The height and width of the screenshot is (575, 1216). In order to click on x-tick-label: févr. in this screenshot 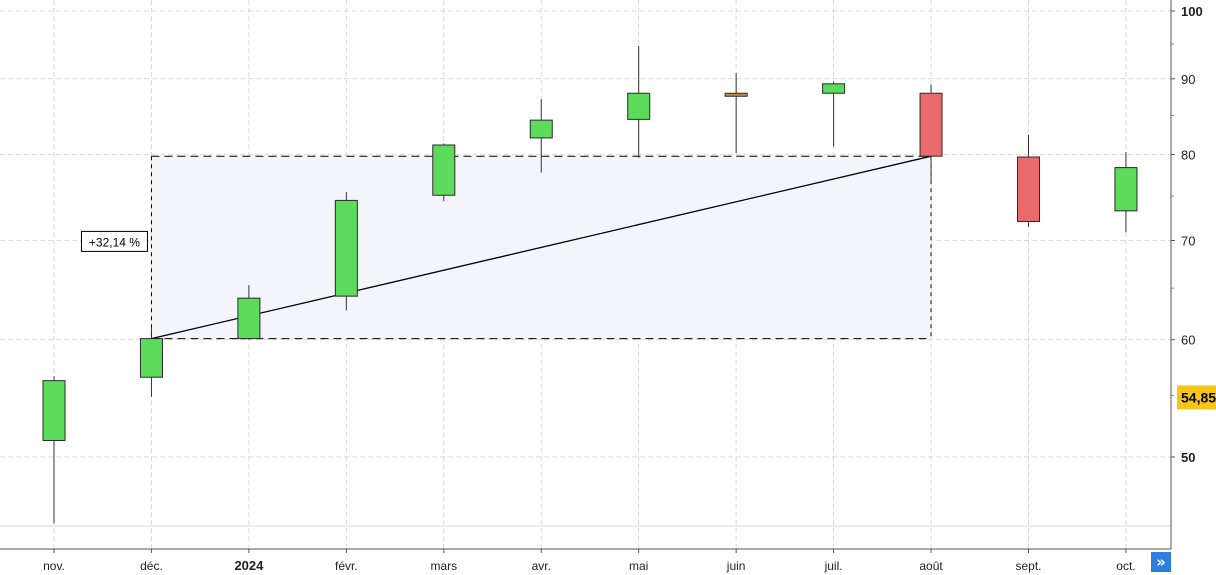, I will do `click(346, 566)`.